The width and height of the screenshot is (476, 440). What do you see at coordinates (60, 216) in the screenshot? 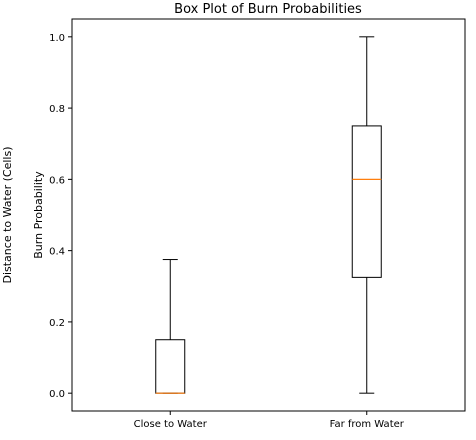
I see `y-axis-ticks: 0.0 0.2 0.4 0.6 0.8 1.0` at bounding box center [60, 216].